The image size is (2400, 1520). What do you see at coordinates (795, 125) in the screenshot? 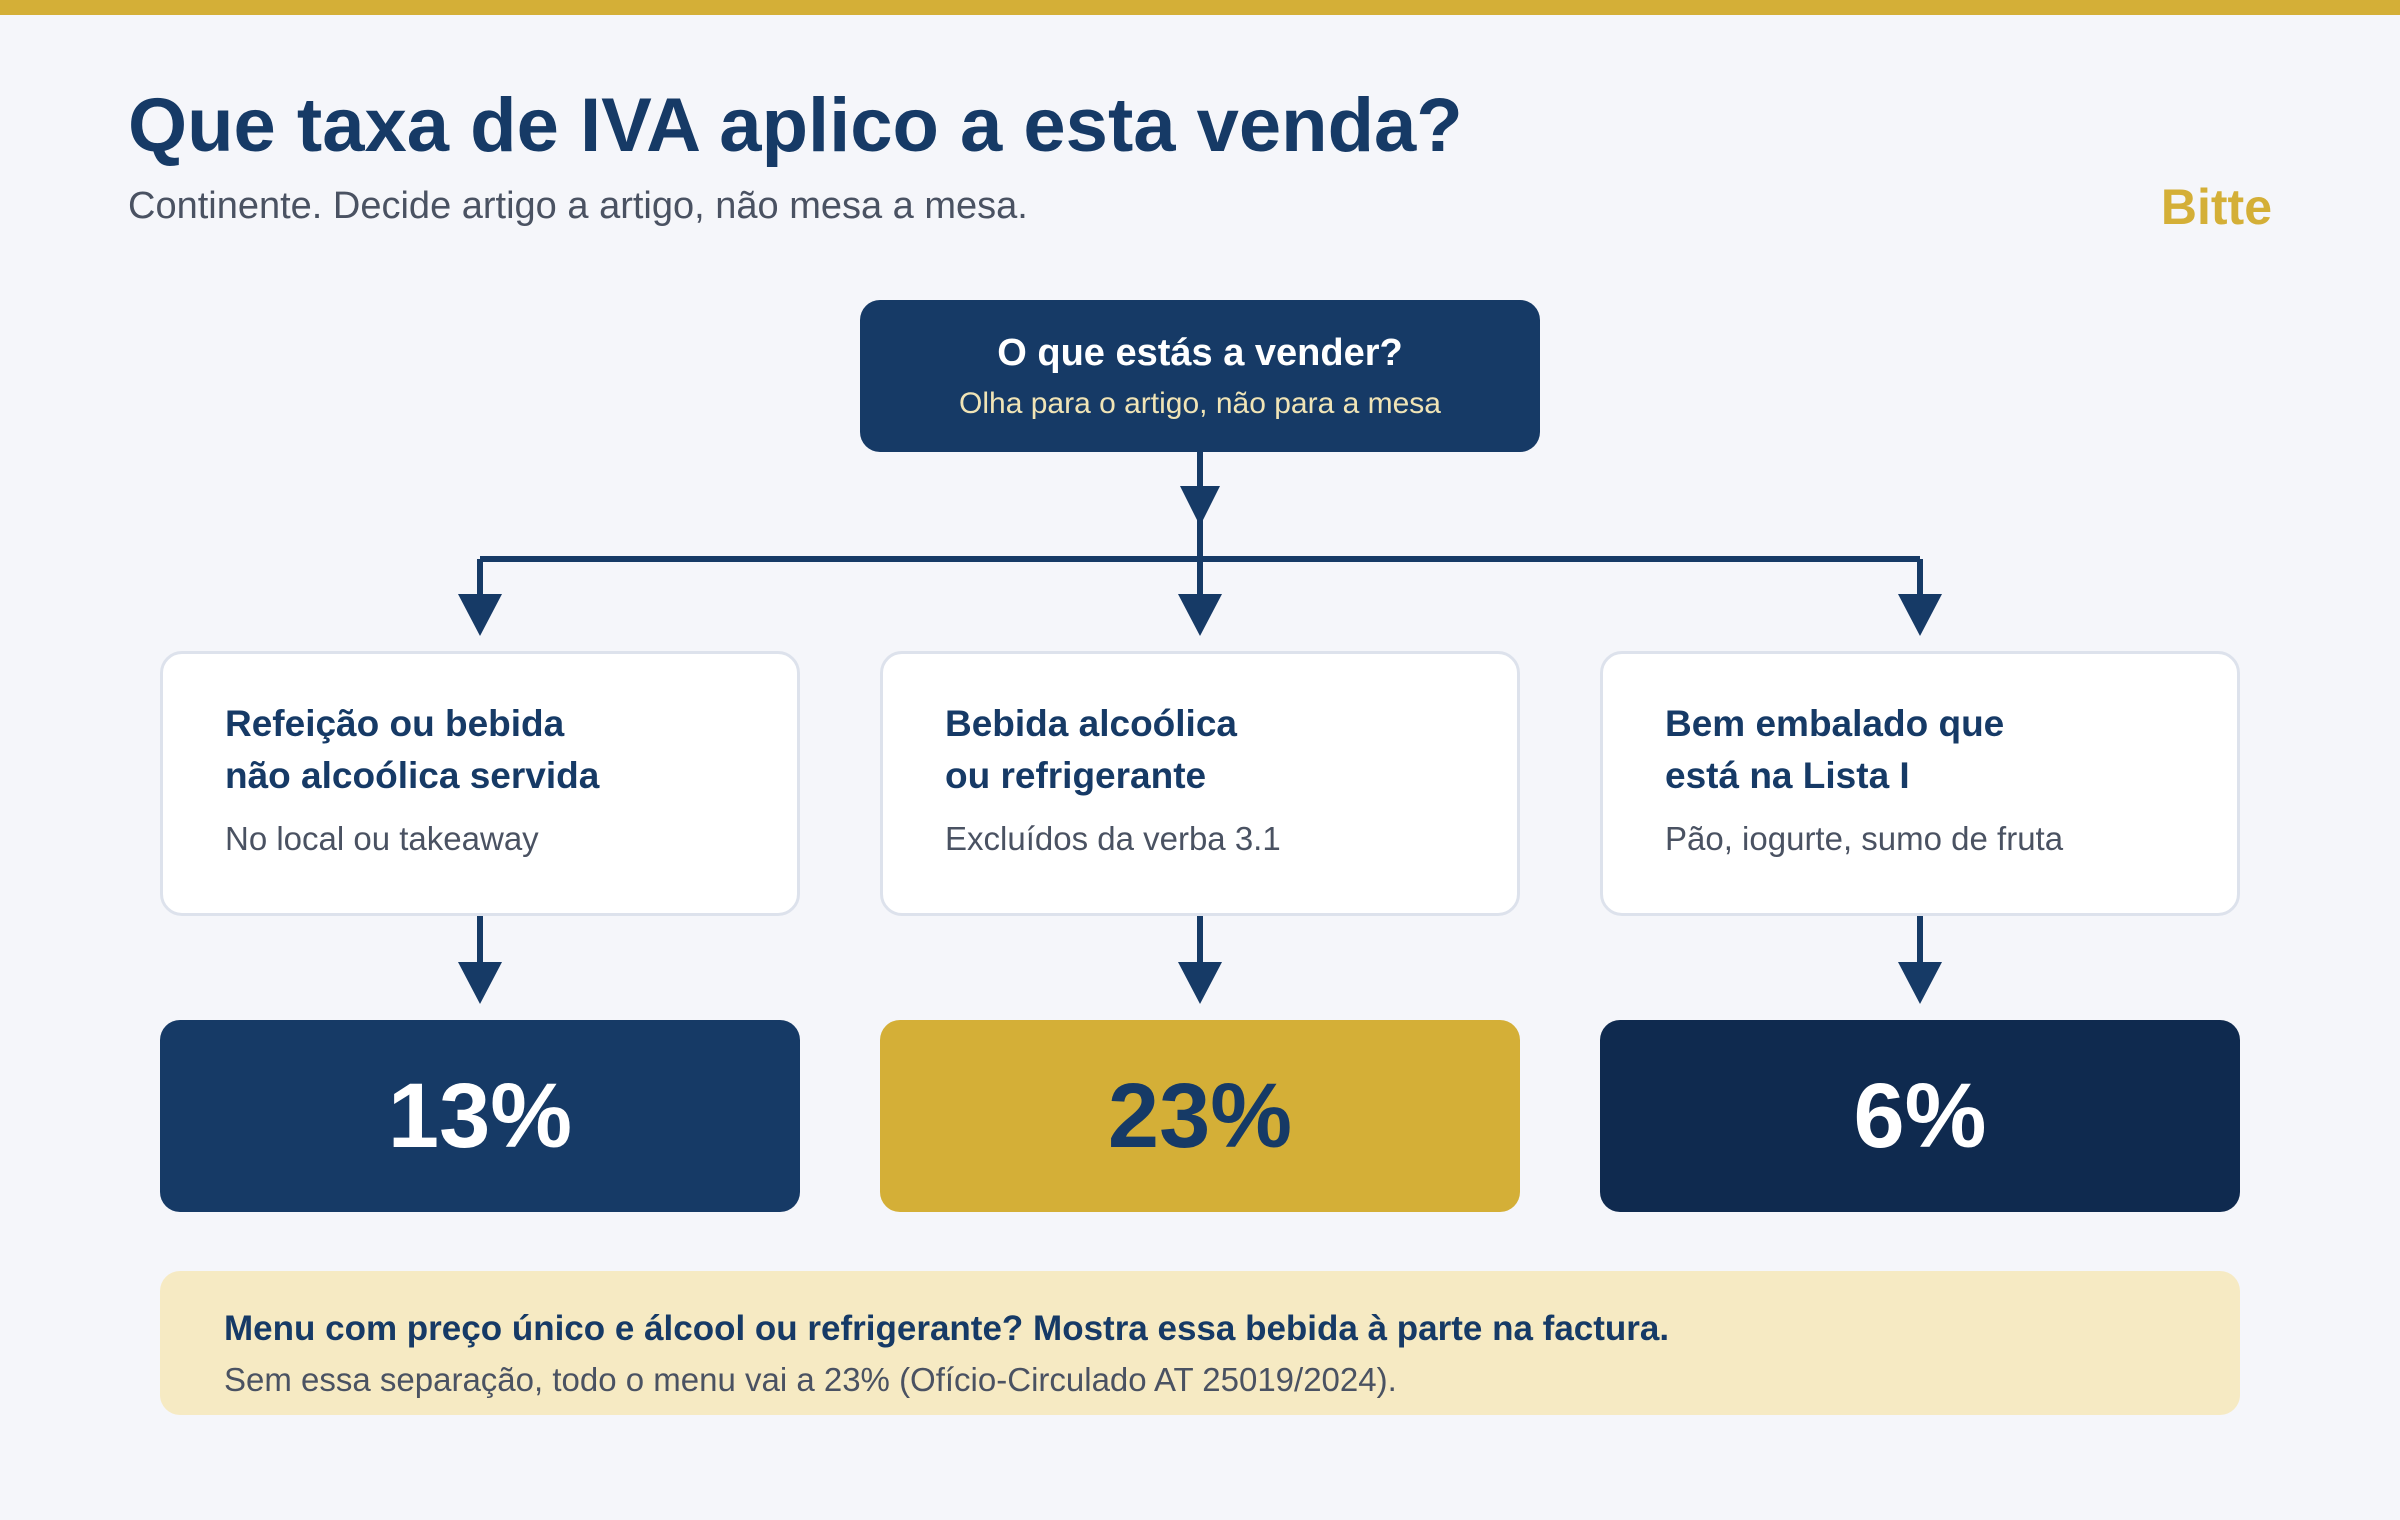
I see `page-title: Que taxa de IVA aplico a esta venda?` at bounding box center [795, 125].